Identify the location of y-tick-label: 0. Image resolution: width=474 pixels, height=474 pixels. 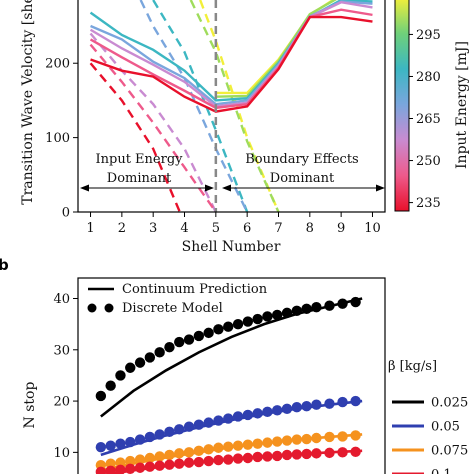
(66, 213).